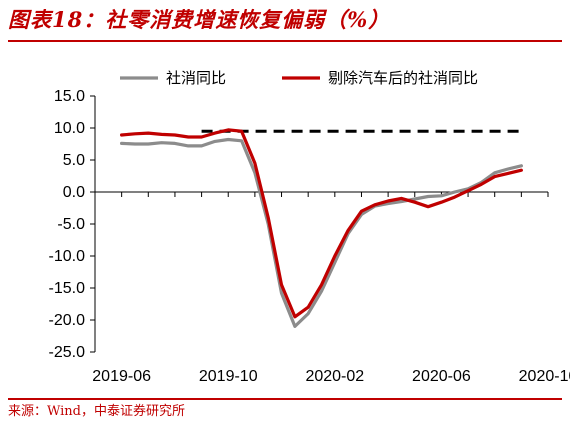 The image size is (570, 431). I want to click on footer-divider, so click(285, 399).